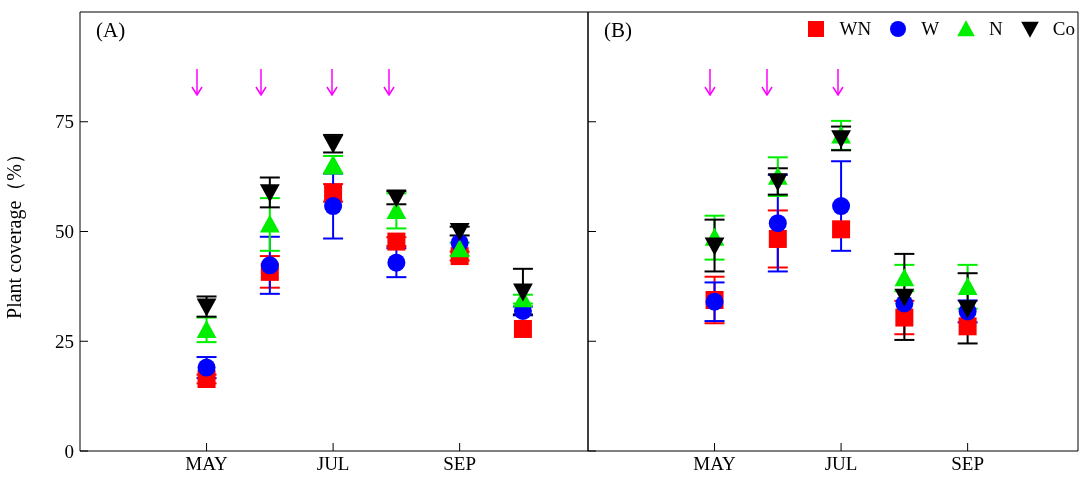  Describe the element at coordinates (64, 341) in the screenshot. I see `y-tick-label: 25` at that location.